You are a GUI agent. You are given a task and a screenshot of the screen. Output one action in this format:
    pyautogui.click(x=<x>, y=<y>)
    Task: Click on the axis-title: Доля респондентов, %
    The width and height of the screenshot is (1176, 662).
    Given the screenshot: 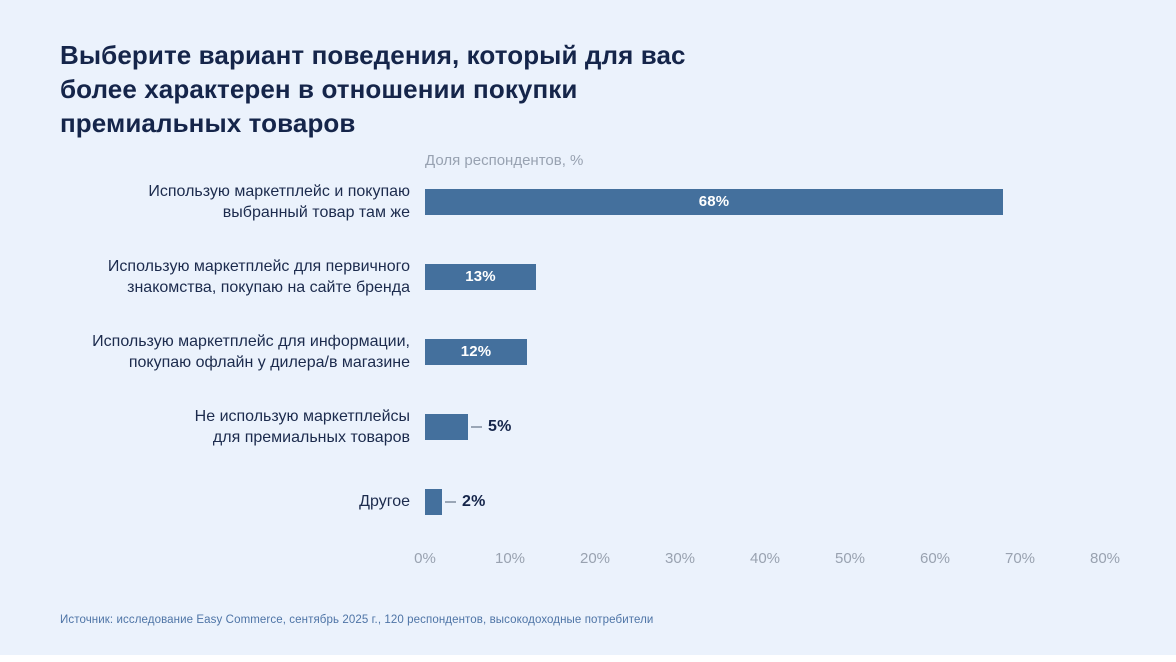 What is the action you would take?
    pyautogui.click(x=504, y=160)
    